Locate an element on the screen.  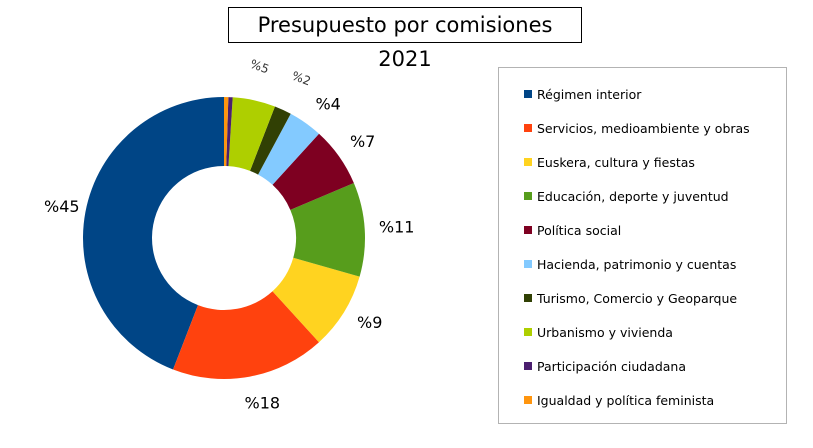
legend-item-3: Euskera, cultura y fiestas is located at coordinates (609, 162).